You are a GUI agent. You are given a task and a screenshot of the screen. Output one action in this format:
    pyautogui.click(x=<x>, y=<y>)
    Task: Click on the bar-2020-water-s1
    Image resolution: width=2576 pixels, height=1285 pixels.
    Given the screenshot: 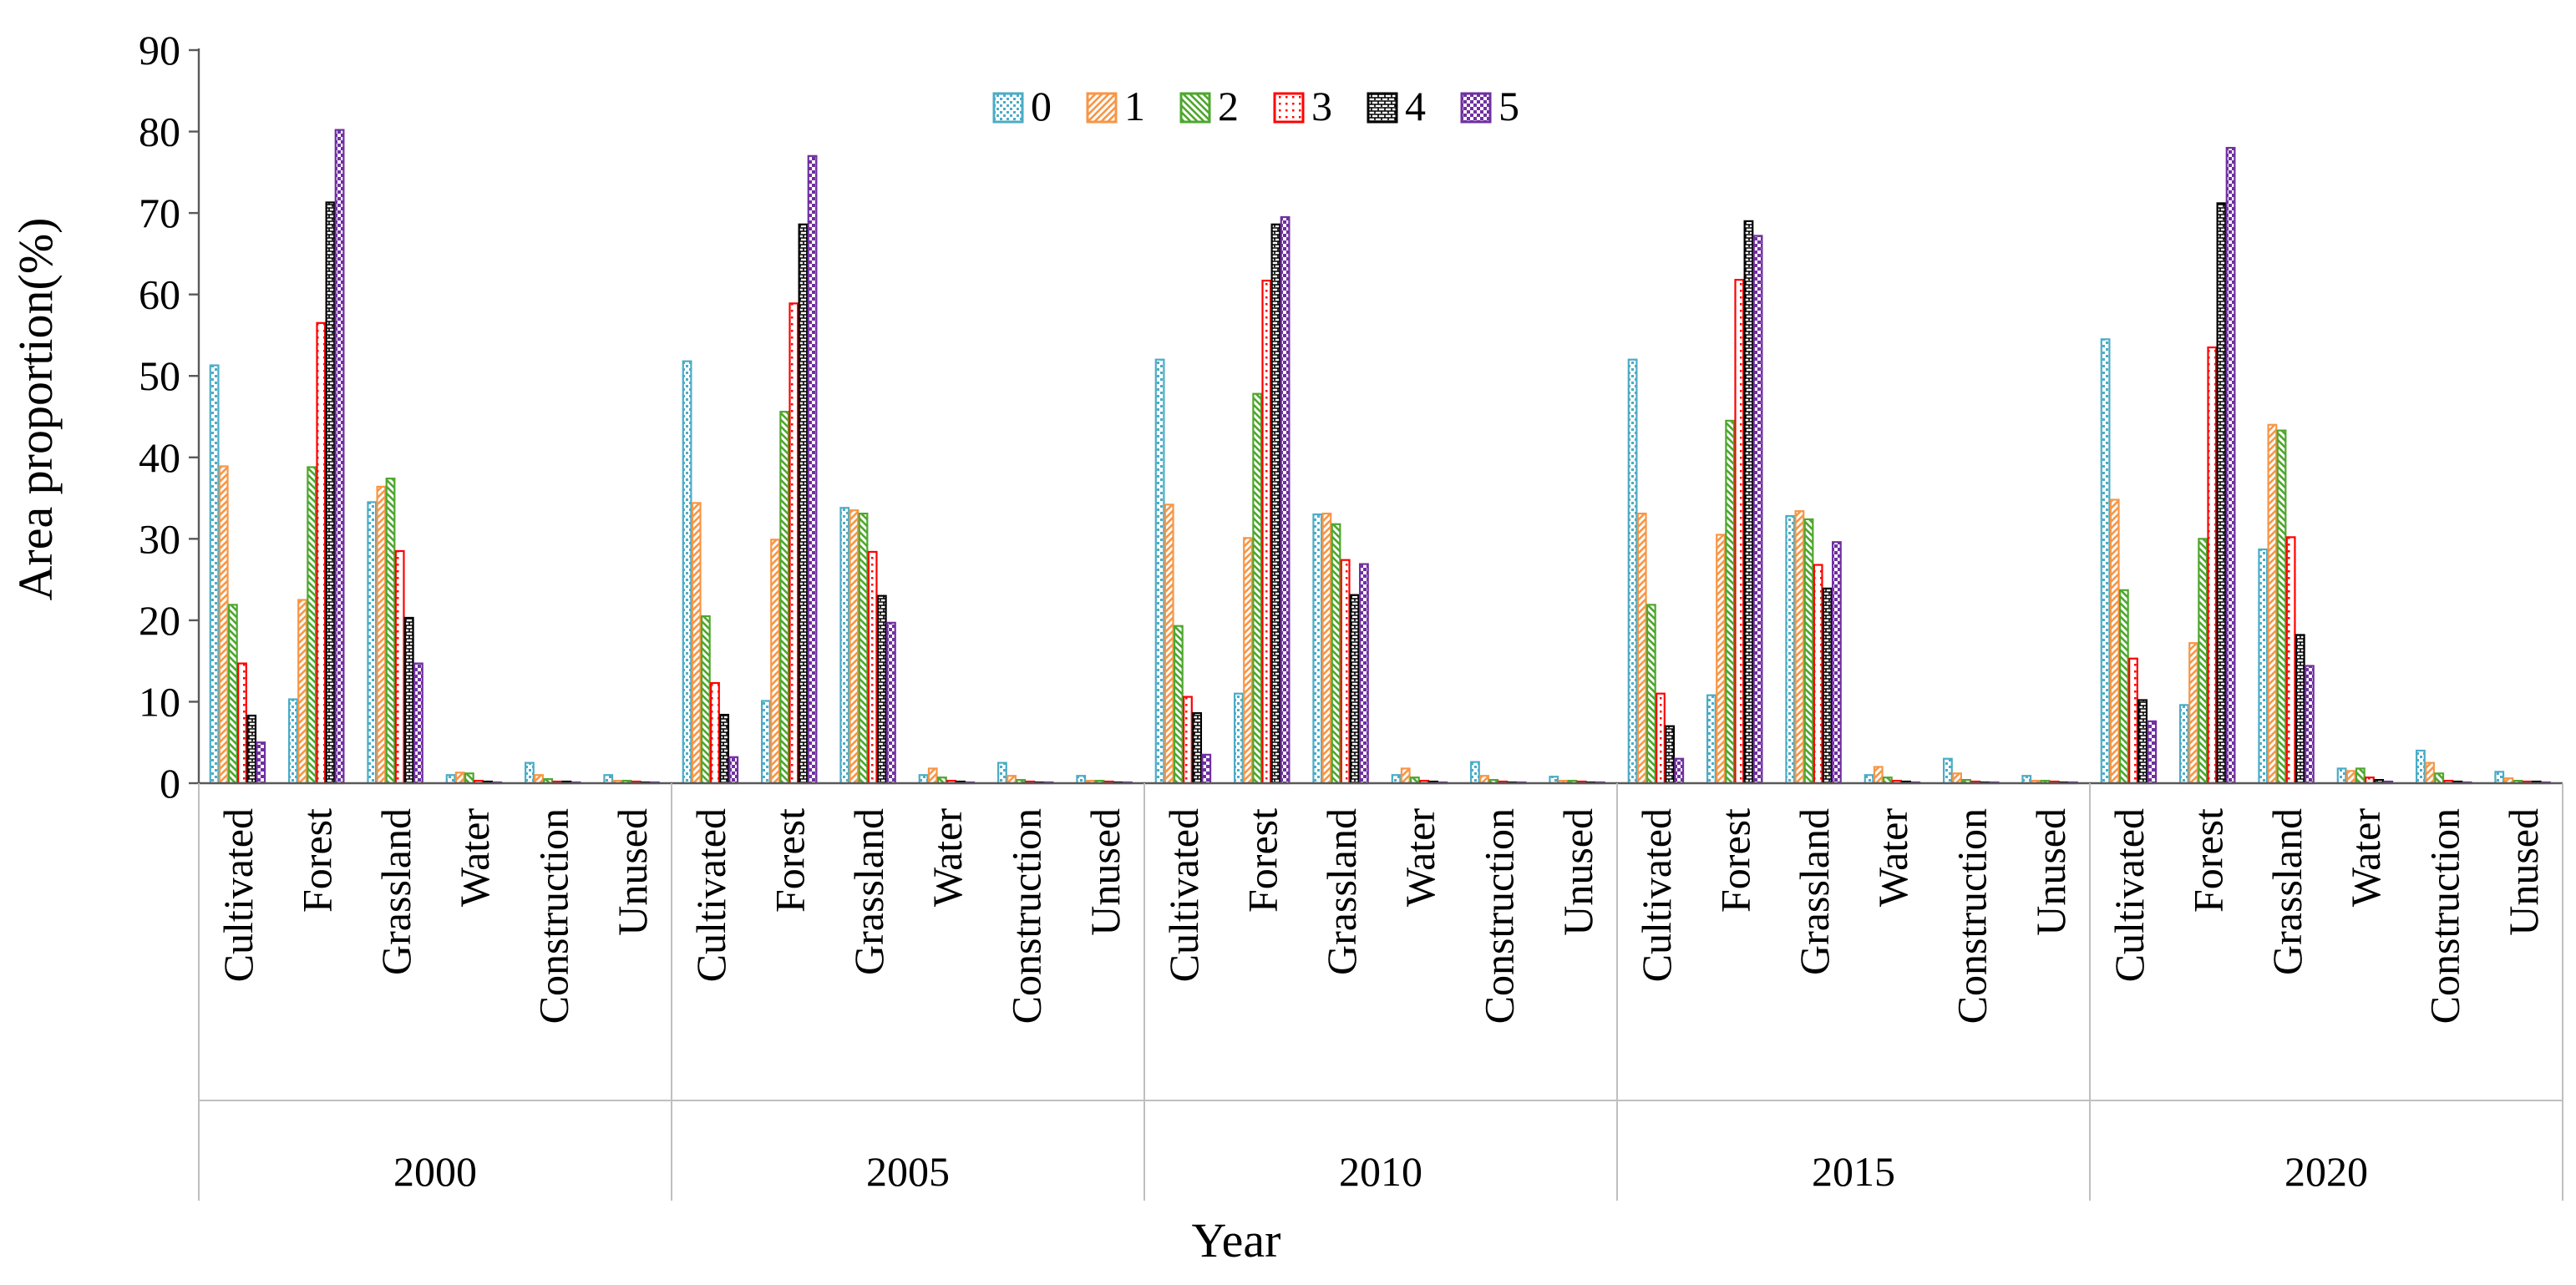 What is the action you would take?
    pyautogui.click(x=2350, y=777)
    